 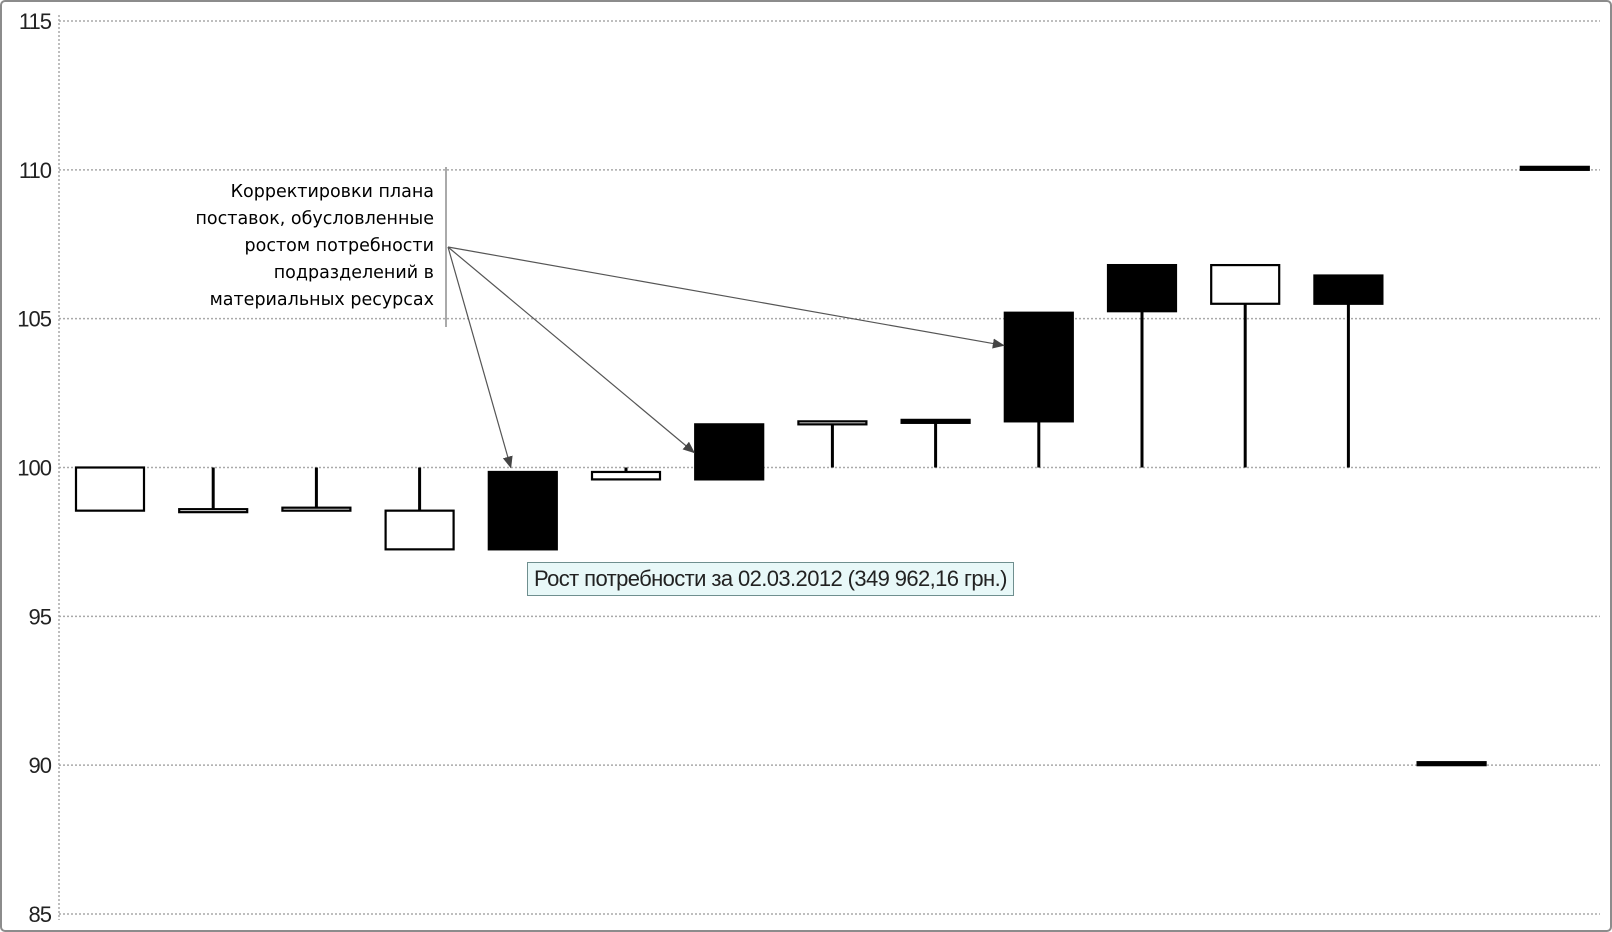 I want to click on y-axis: 115 110 105 100 95 90 85, so click(x=34, y=468).